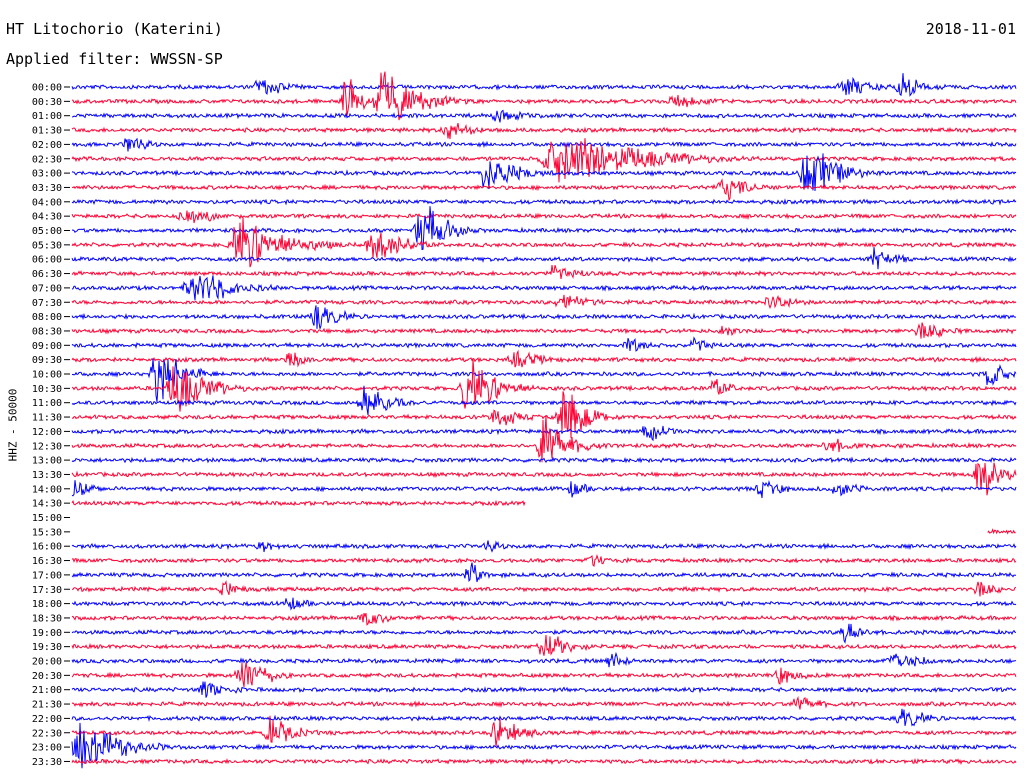 This screenshot has width=1024, height=780. What do you see at coordinates (47, 174) in the screenshot?
I see `time-tick-label: 03:00` at bounding box center [47, 174].